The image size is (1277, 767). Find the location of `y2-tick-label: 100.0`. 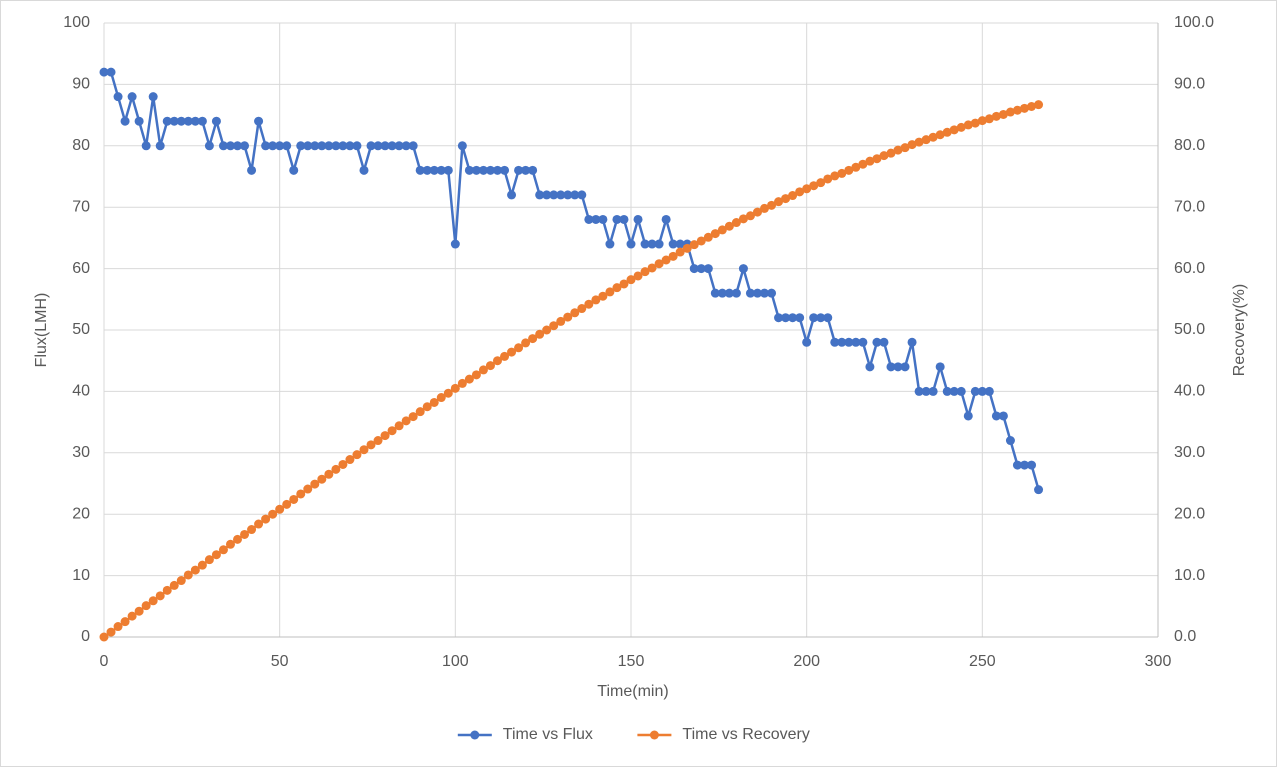

y2-tick-label: 100.0 is located at coordinates (1194, 22).